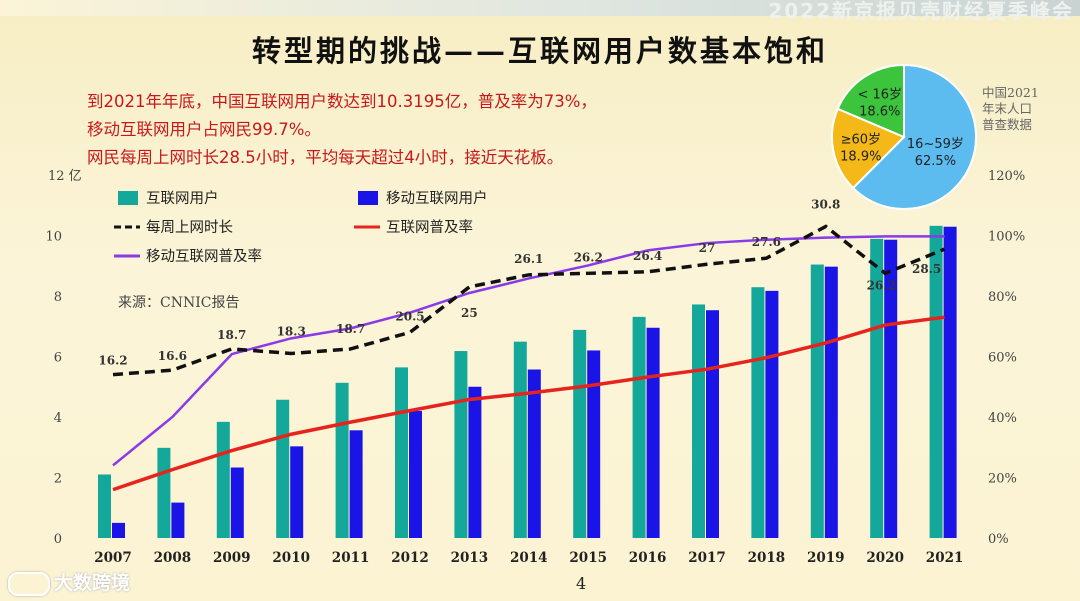 This screenshot has height=601, width=1080. What do you see at coordinates (65, 176) in the screenshot?
I see `y-axis-unit-label: 12 亿` at bounding box center [65, 176].